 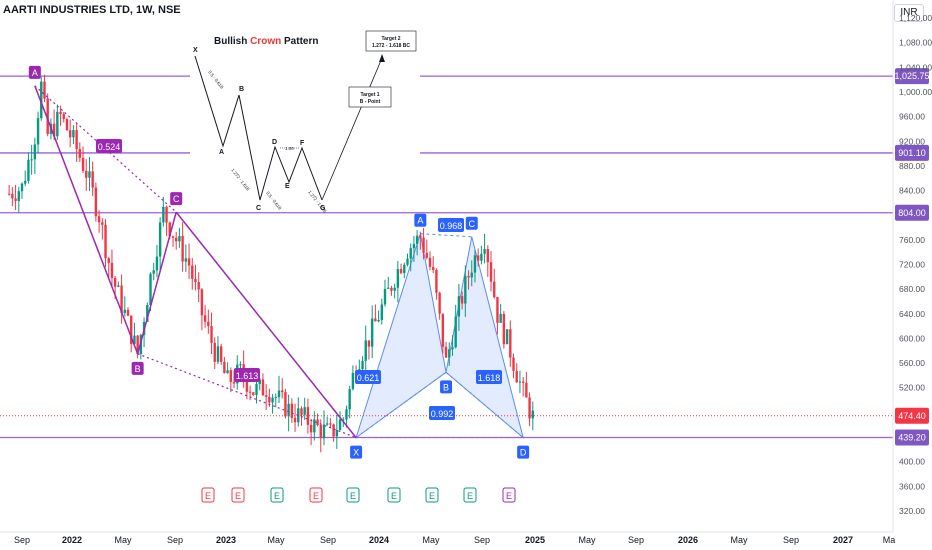 What do you see at coordinates (688, 540) in the screenshot?
I see `time-axis-label: 2026` at bounding box center [688, 540].